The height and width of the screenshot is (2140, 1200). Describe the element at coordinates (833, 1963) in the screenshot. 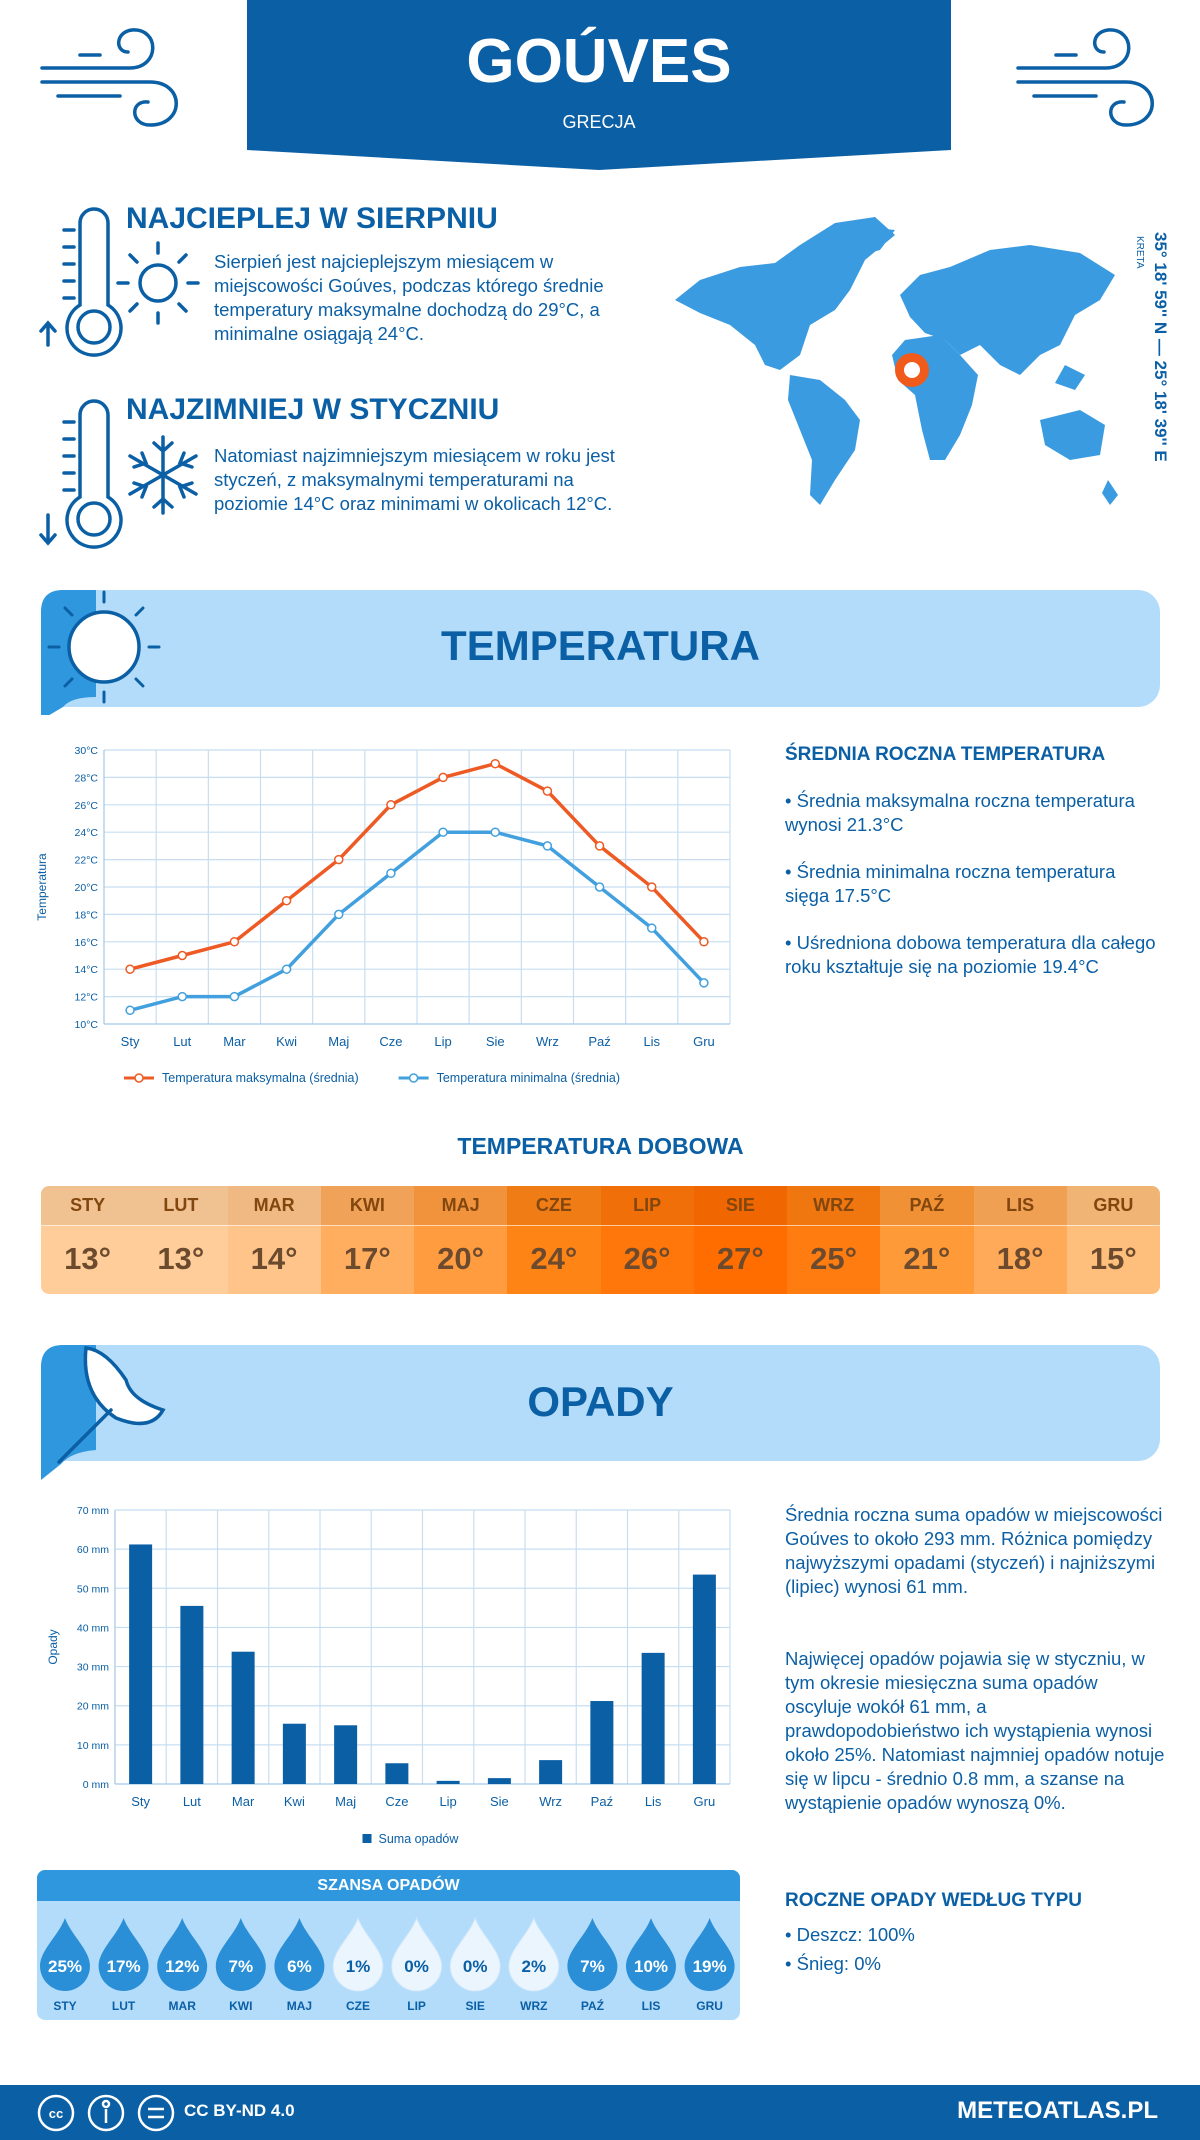

I see `type-item: • Śnieg: 0%` at that location.